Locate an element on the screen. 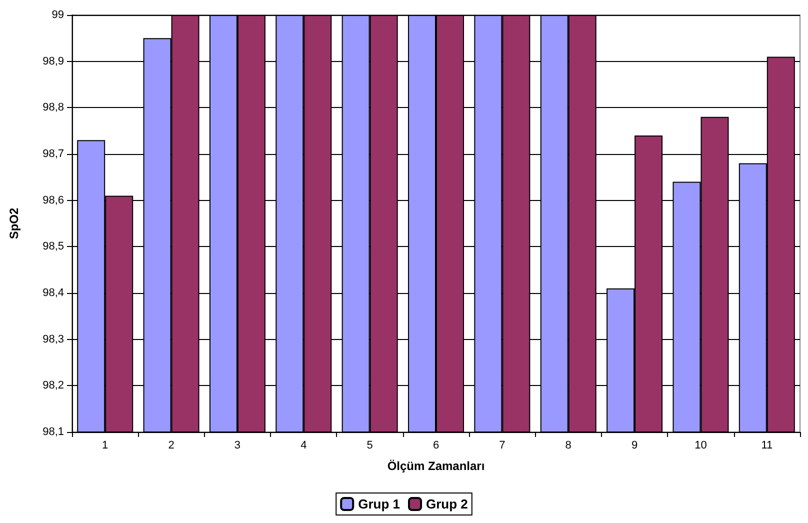  x-tick-label: 2 is located at coordinates (171, 446).